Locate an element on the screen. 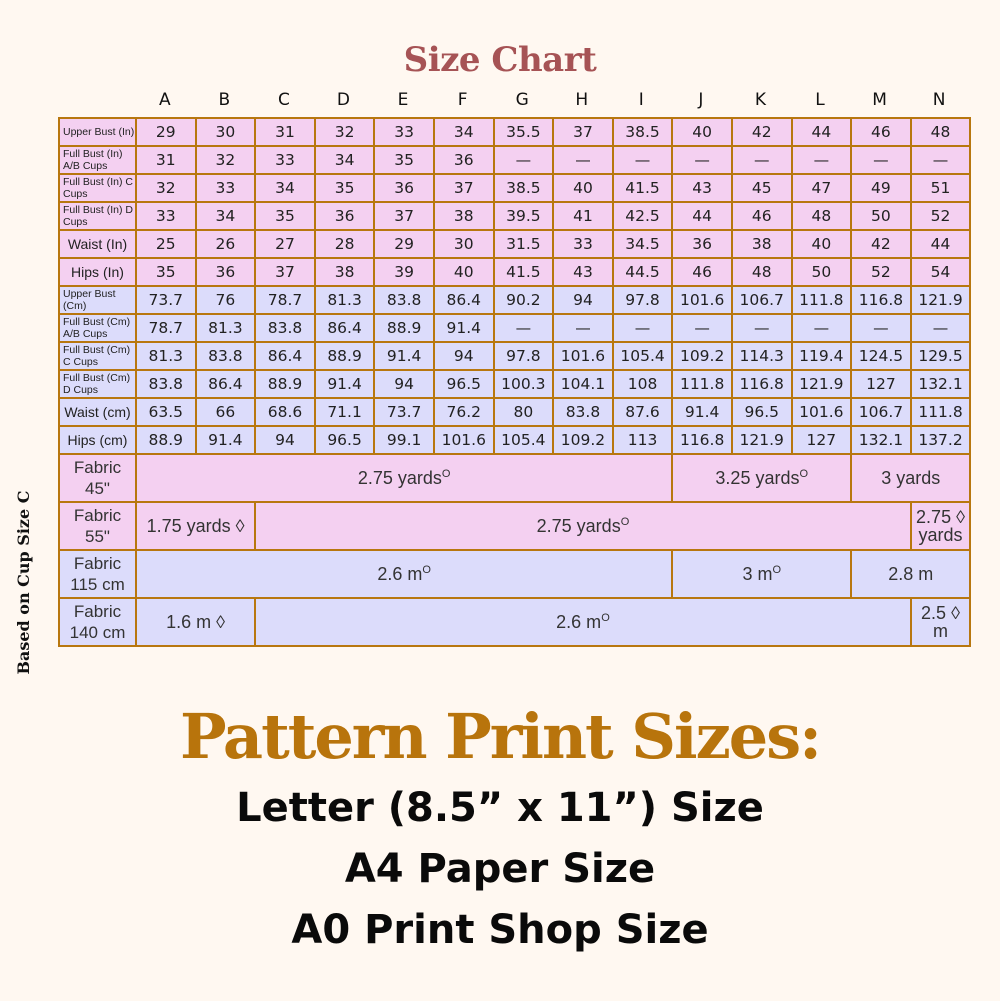  chart-title: Size Chart is located at coordinates (500, 60).